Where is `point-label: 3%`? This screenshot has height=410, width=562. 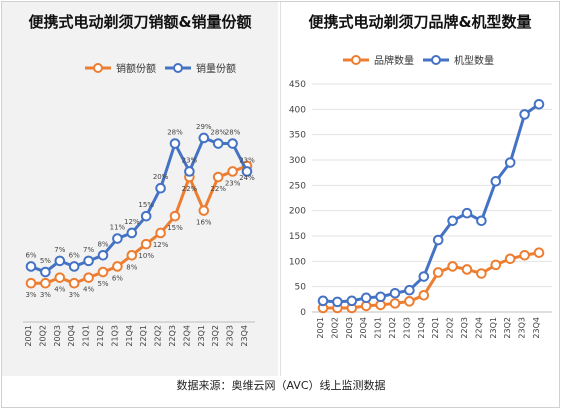
point-label: 3% is located at coordinates (74, 295).